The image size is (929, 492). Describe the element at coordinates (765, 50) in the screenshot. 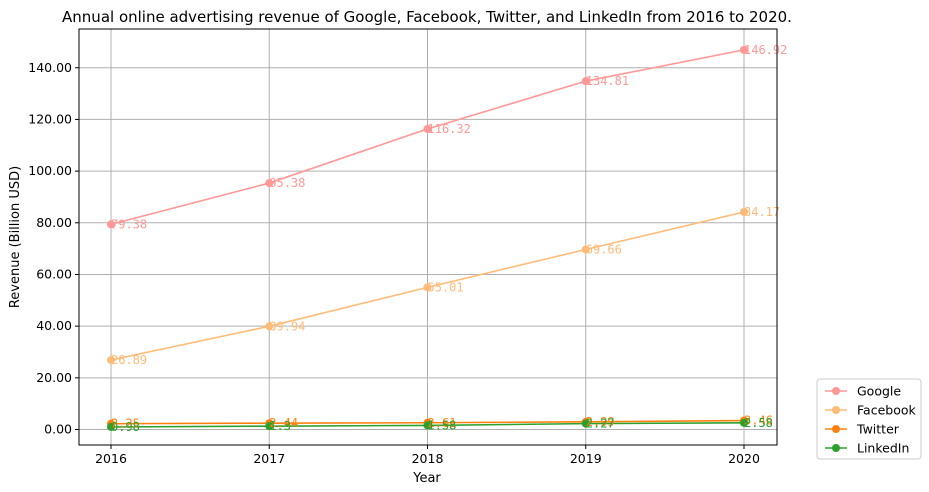

I see `data-label-google: 146.92` at that location.